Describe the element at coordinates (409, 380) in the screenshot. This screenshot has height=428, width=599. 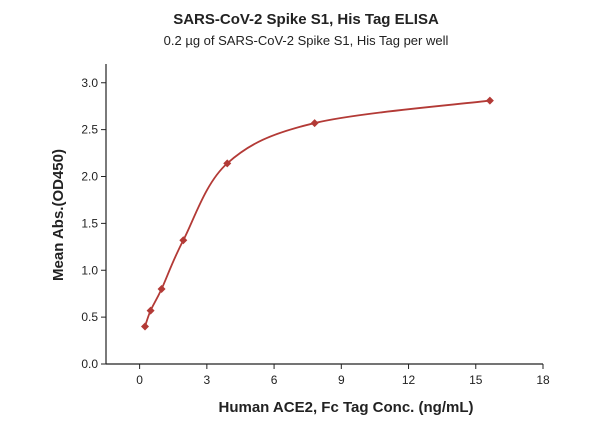
I see `x-tick-label: 12` at that location.